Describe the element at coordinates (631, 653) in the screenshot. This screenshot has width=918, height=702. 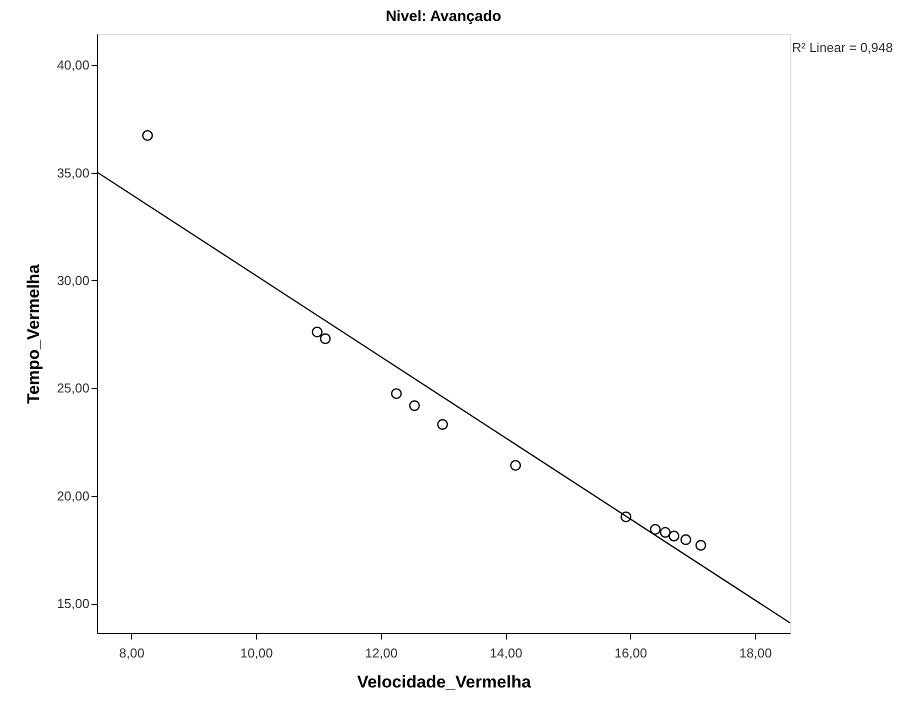
I see `x-tick-label: 16,00` at that location.